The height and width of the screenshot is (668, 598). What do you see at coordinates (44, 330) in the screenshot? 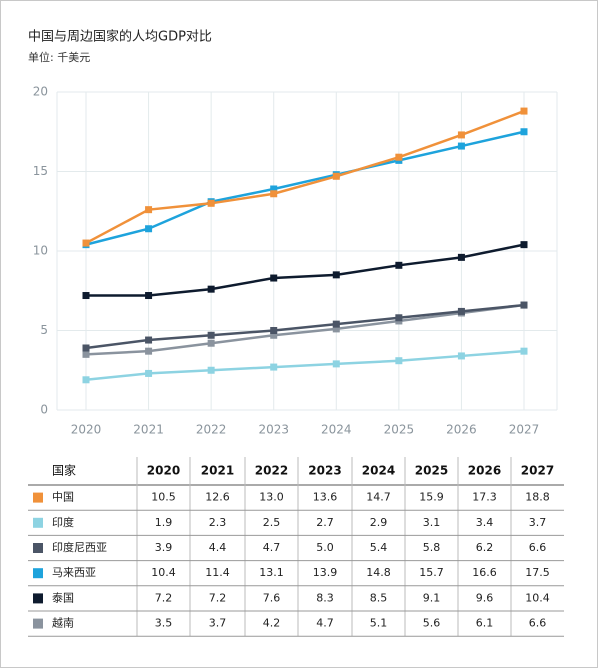
I see `y-tick-label: 5` at bounding box center [44, 330].